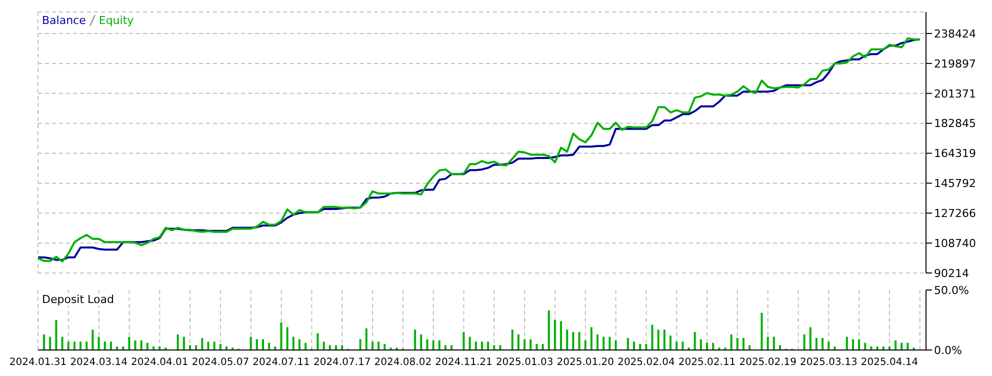 The image size is (992, 376). What do you see at coordinates (525, 362) in the screenshot?
I see `x-tick-label: 2025.01.03` at bounding box center [525, 362].